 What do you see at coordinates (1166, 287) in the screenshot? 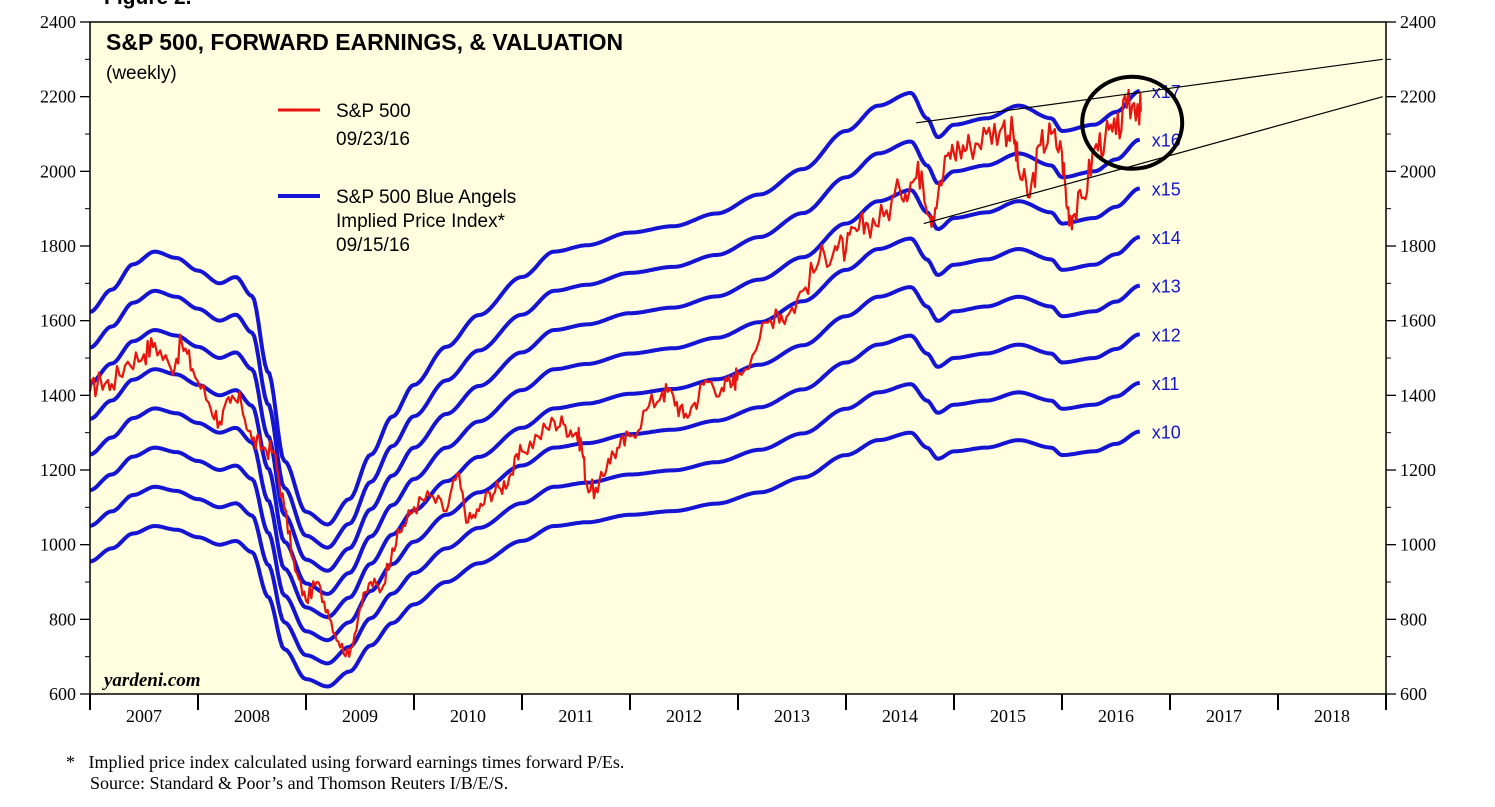
I see `multiple-label-x13: x13` at bounding box center [1166, 287].